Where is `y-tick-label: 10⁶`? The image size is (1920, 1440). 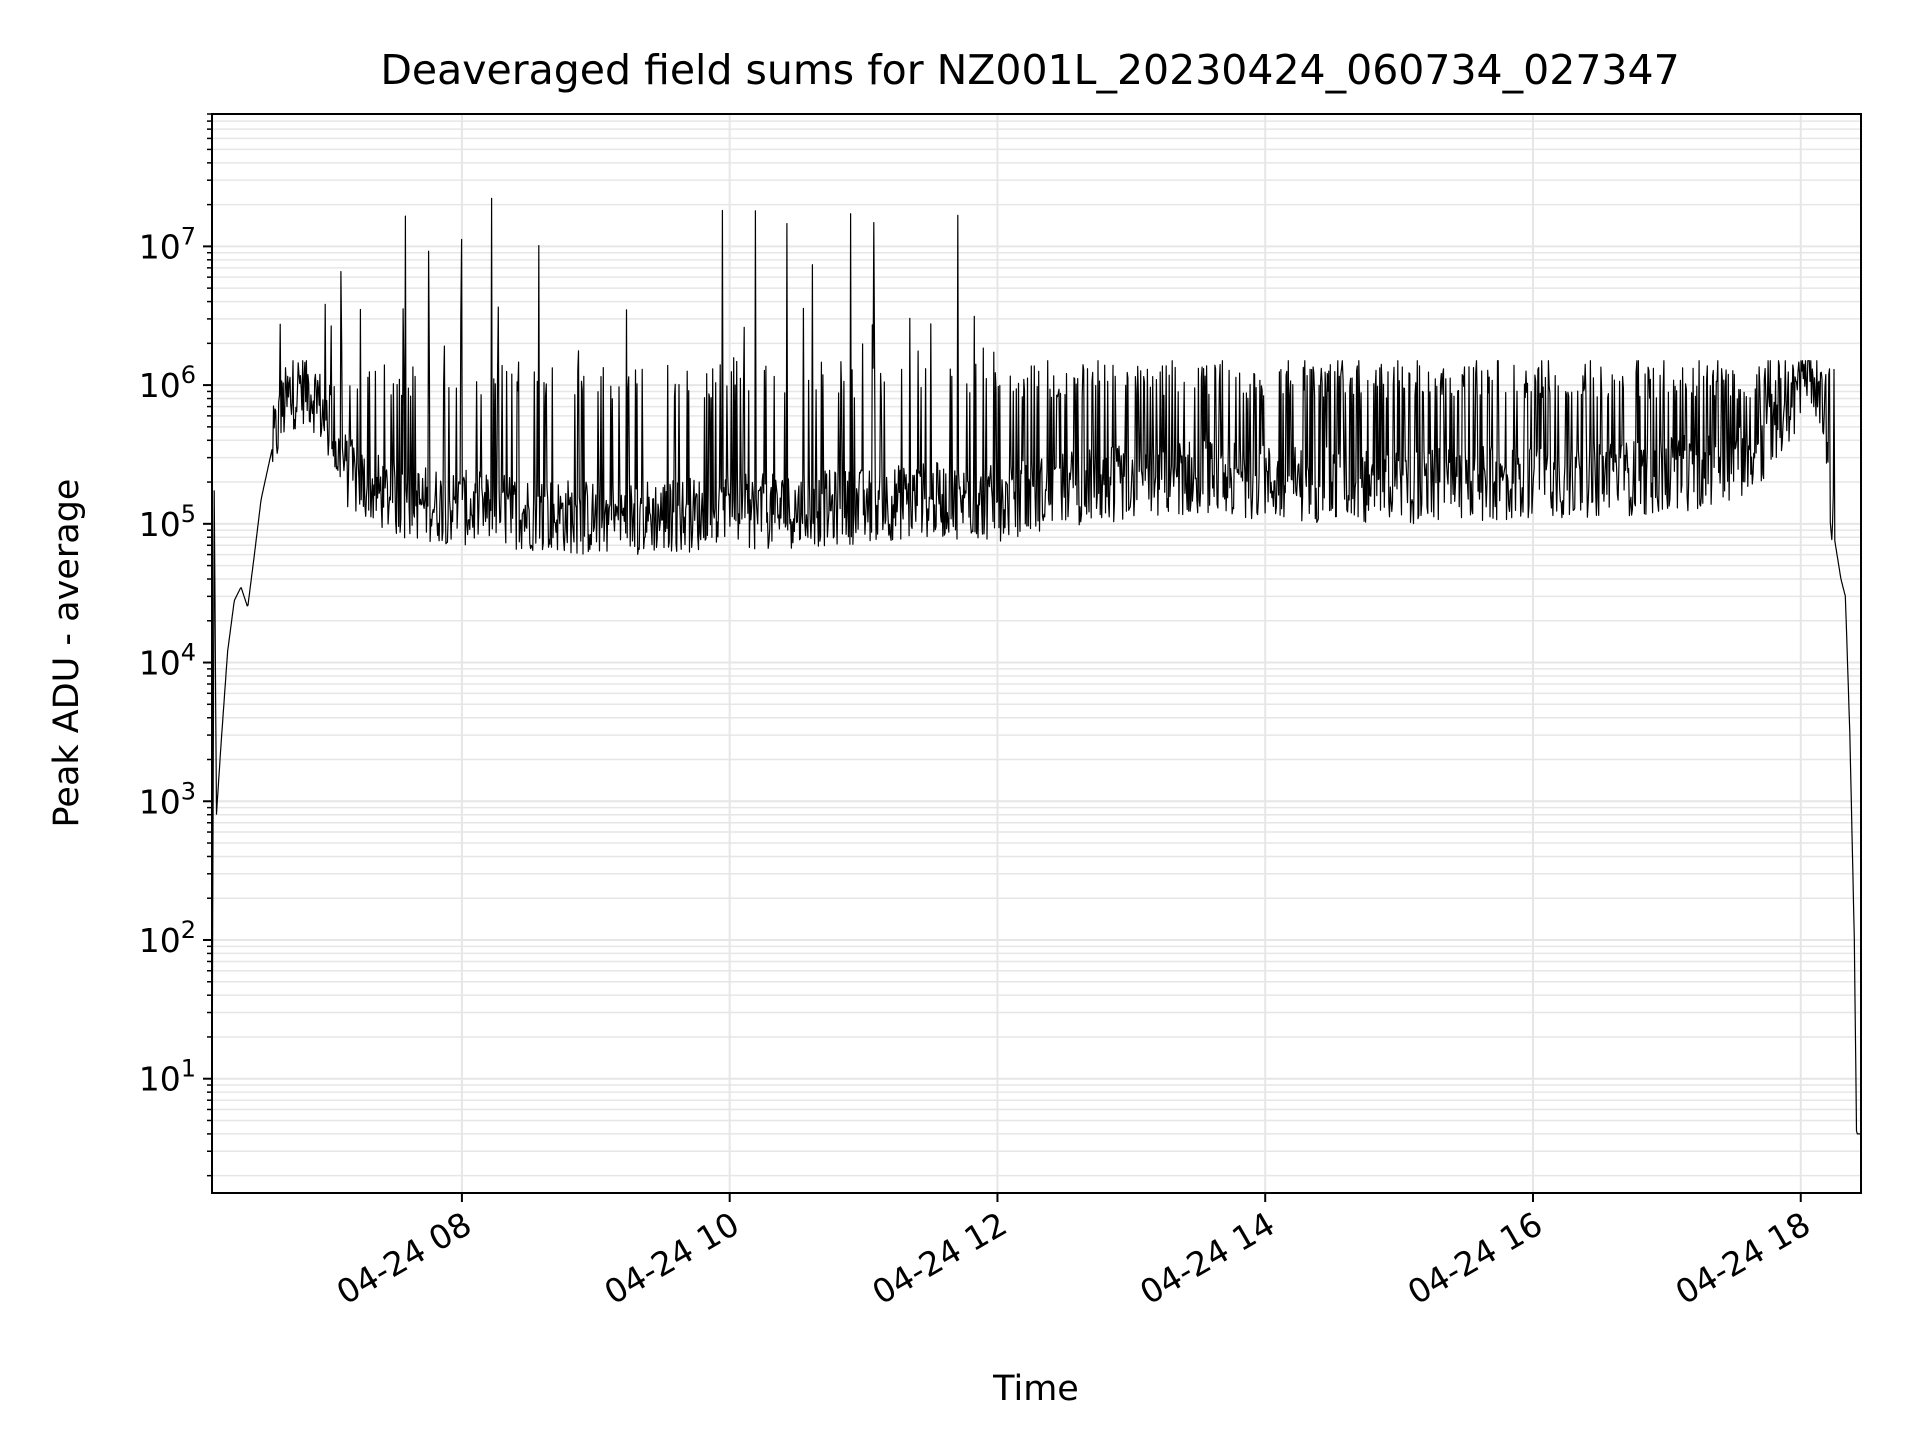
y-tick-label: 10⁶ is located at coordinates (167, 383).